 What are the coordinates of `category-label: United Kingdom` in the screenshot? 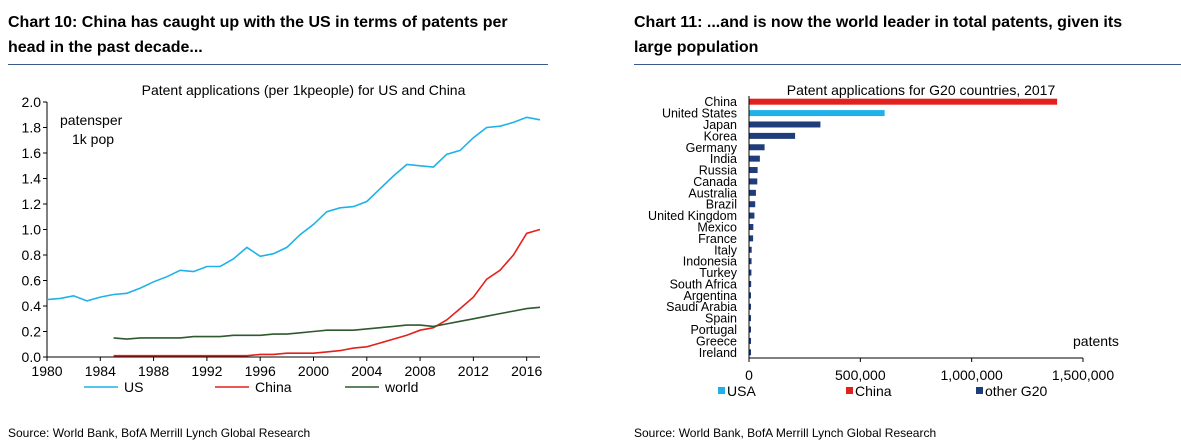 It's located at (692, 216).